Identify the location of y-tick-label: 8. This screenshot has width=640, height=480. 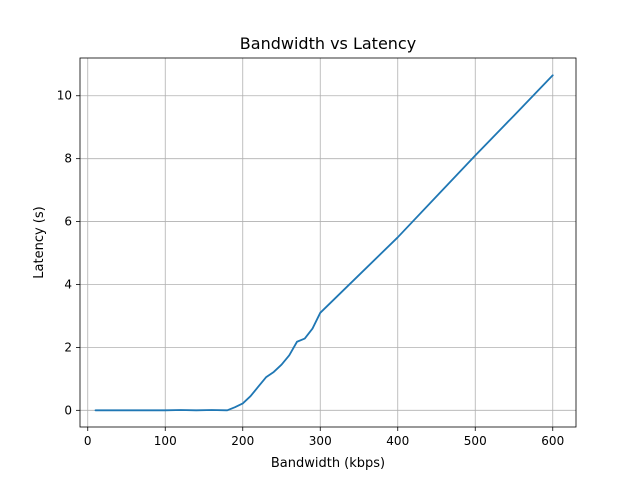
(68, 159).